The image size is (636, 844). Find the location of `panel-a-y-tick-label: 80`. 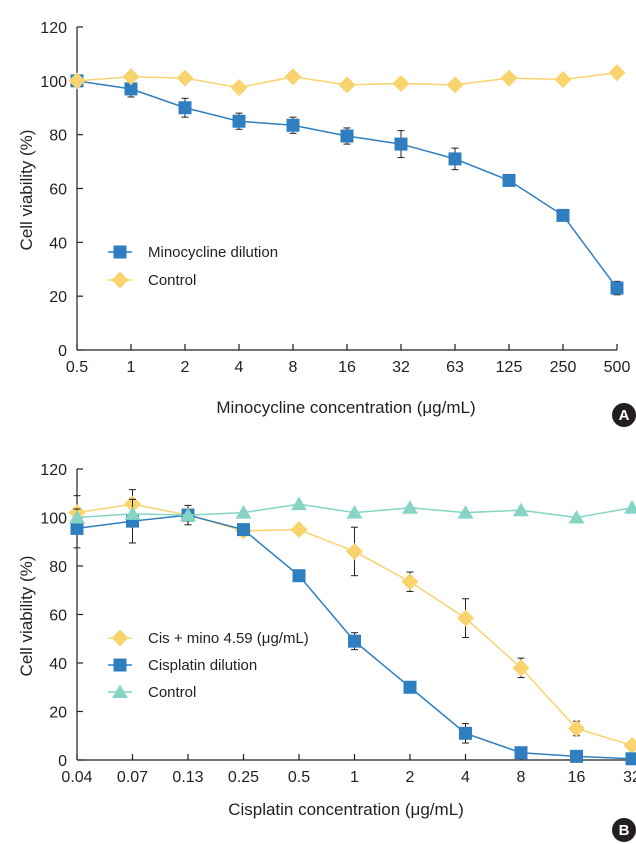

panel-a-y-tick-label: 80 is located at coordinates (58, 136).